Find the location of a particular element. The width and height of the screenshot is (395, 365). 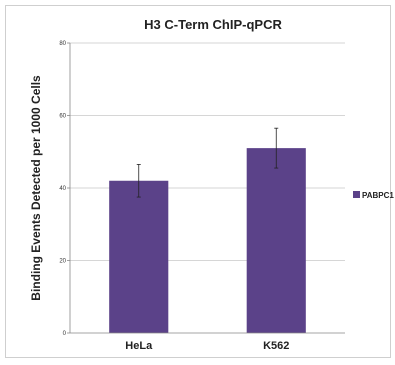

y-tick-label: 40 is located at coordinates (62, 189).